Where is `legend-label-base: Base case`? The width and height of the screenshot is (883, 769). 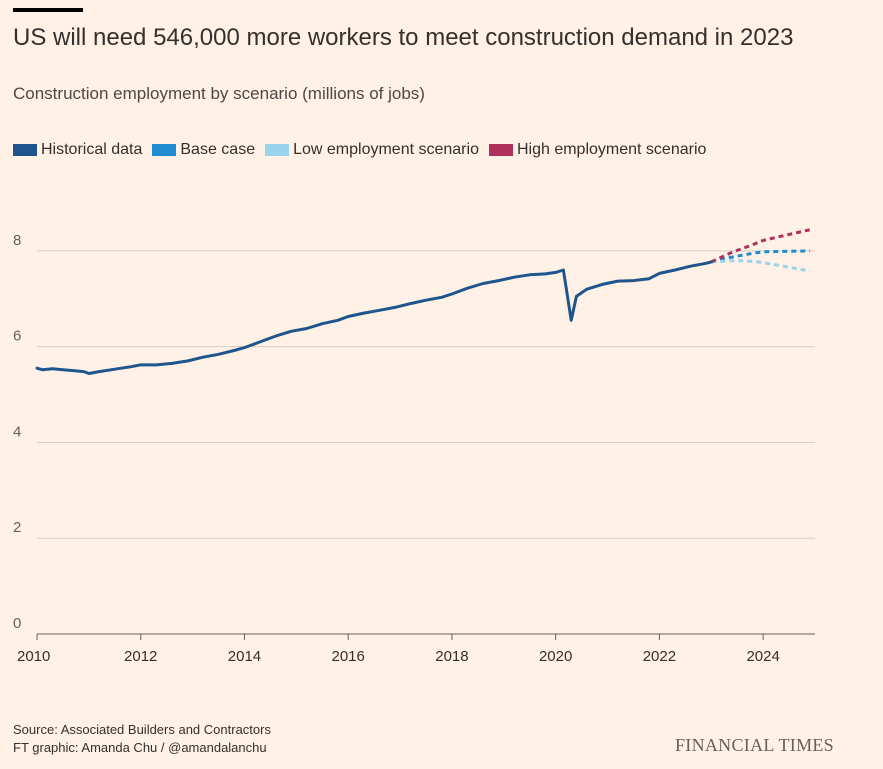 legend-label-base: Base case is located at coordinates (218, 149).